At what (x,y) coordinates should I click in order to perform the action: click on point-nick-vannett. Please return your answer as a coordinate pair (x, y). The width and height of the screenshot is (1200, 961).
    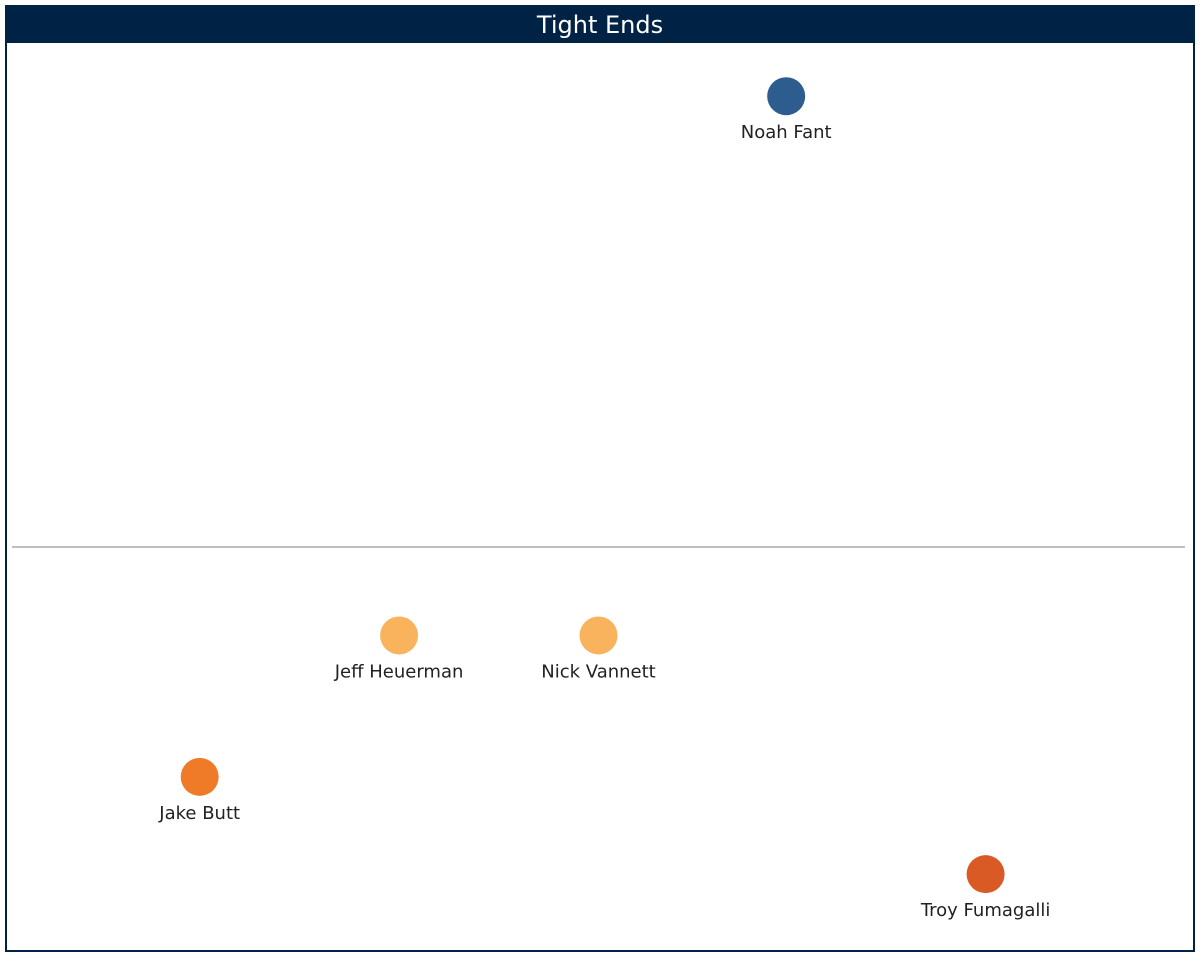
    Looking at the image, I should click on (598, 635).